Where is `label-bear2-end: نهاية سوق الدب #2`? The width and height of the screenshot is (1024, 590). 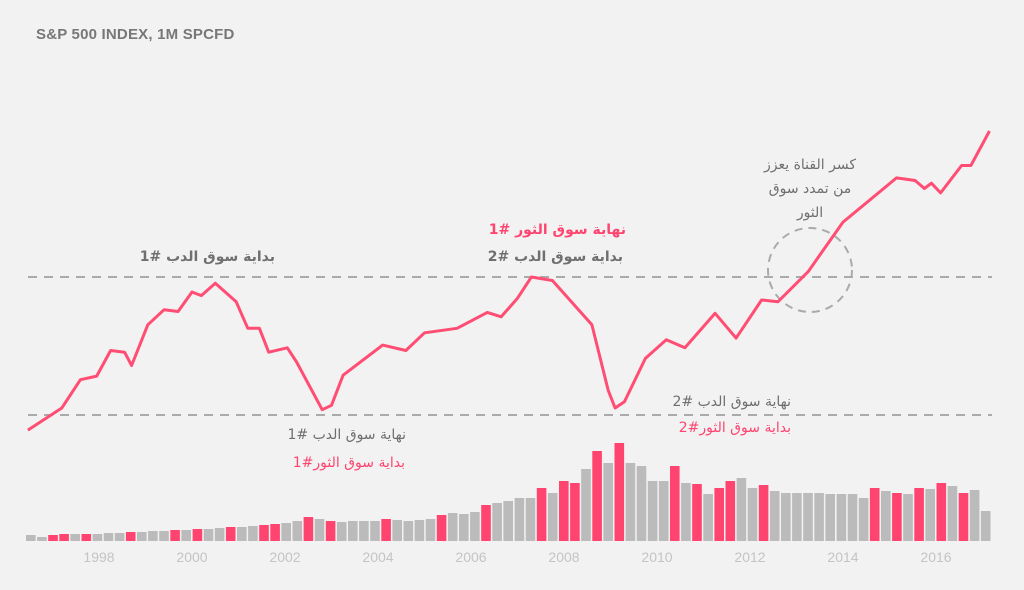 label-bear2-end: نهاية سوق الدب #2 is located at coordinates (731, 402).